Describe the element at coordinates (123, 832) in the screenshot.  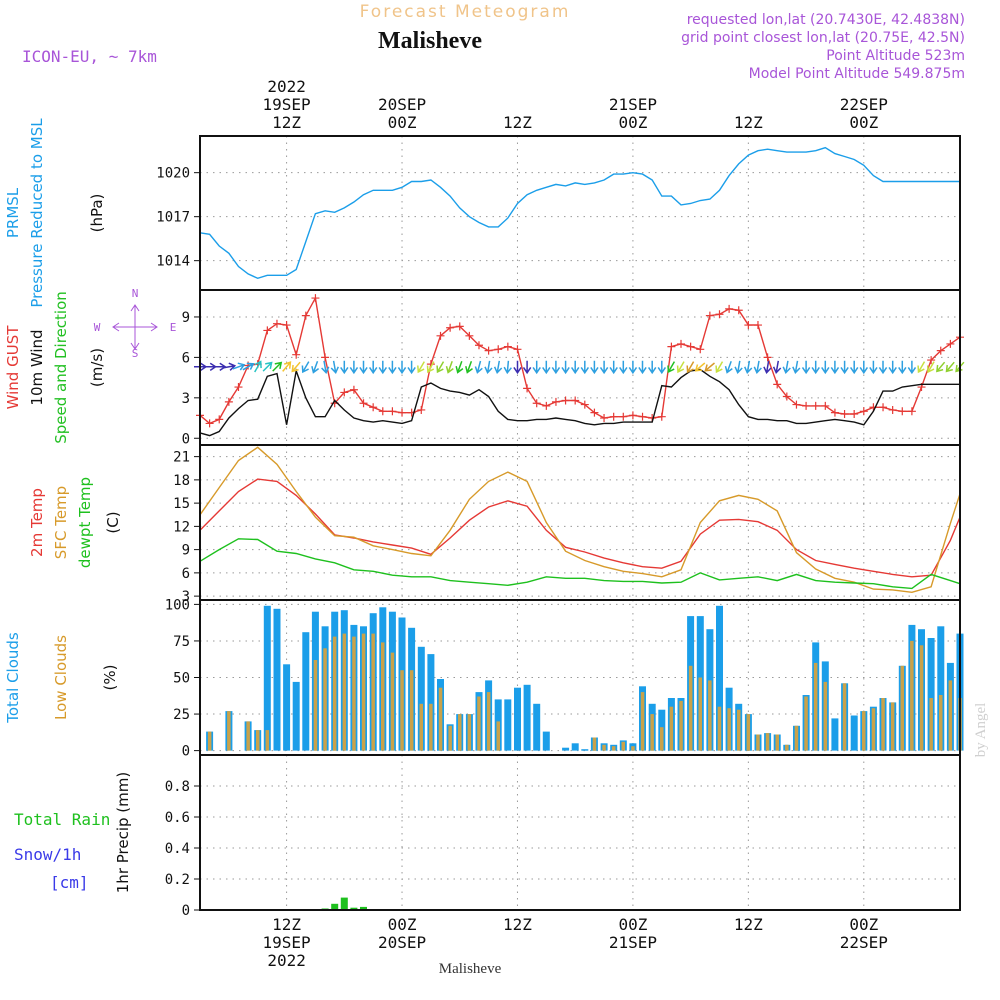
I see `axis-label: 1hr Precip (mm)` at that location.